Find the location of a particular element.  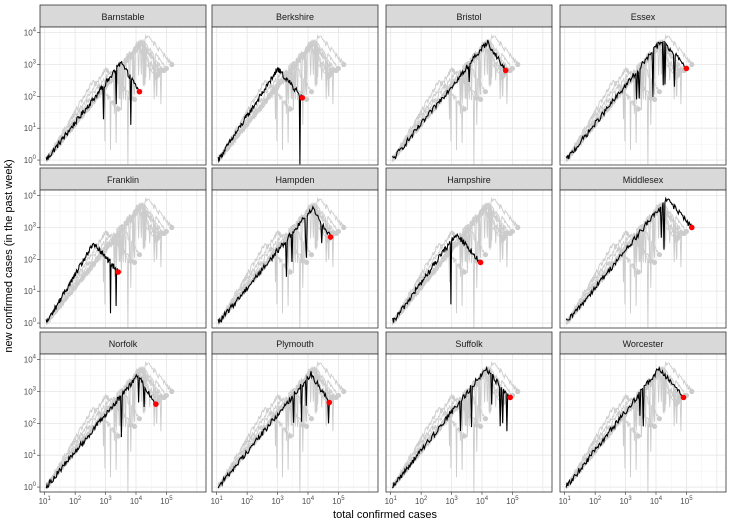

y-axis-label: new confirmed cases (in the past week) is located at coordinates (9, 255).